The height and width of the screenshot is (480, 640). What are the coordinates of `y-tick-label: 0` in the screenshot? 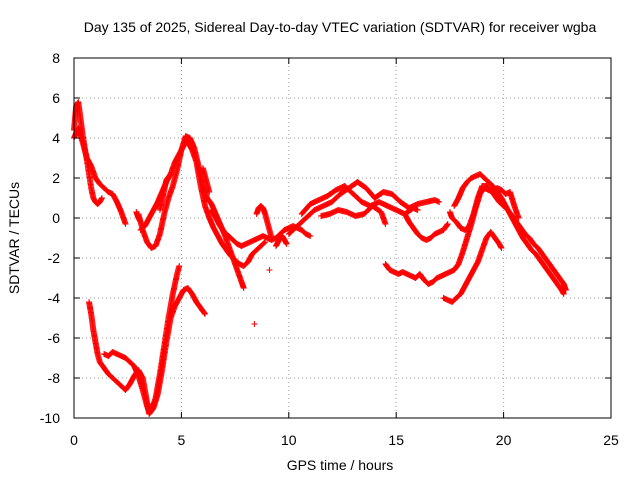 It's located at (56, 218).